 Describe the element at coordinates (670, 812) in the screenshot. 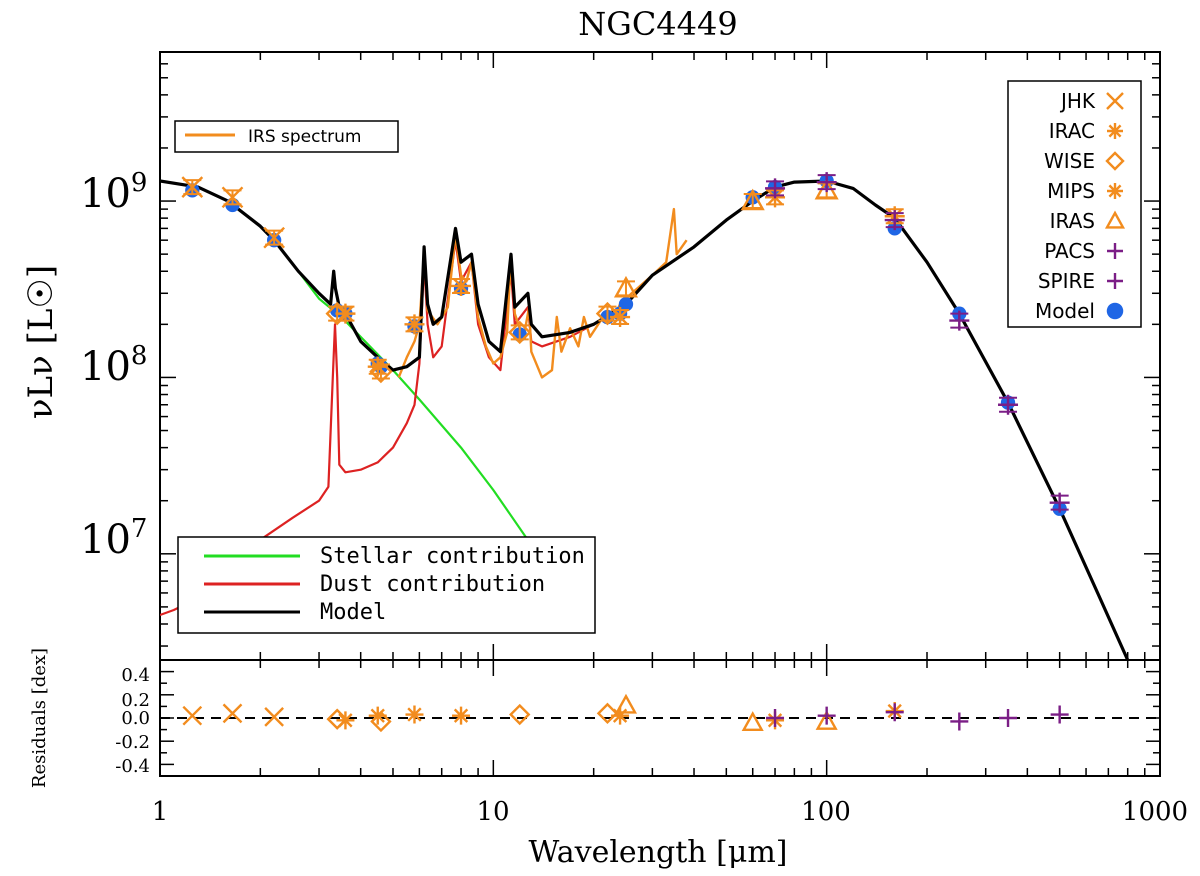

I see `x-tick-labels: 1 10 100 1000` at that location.